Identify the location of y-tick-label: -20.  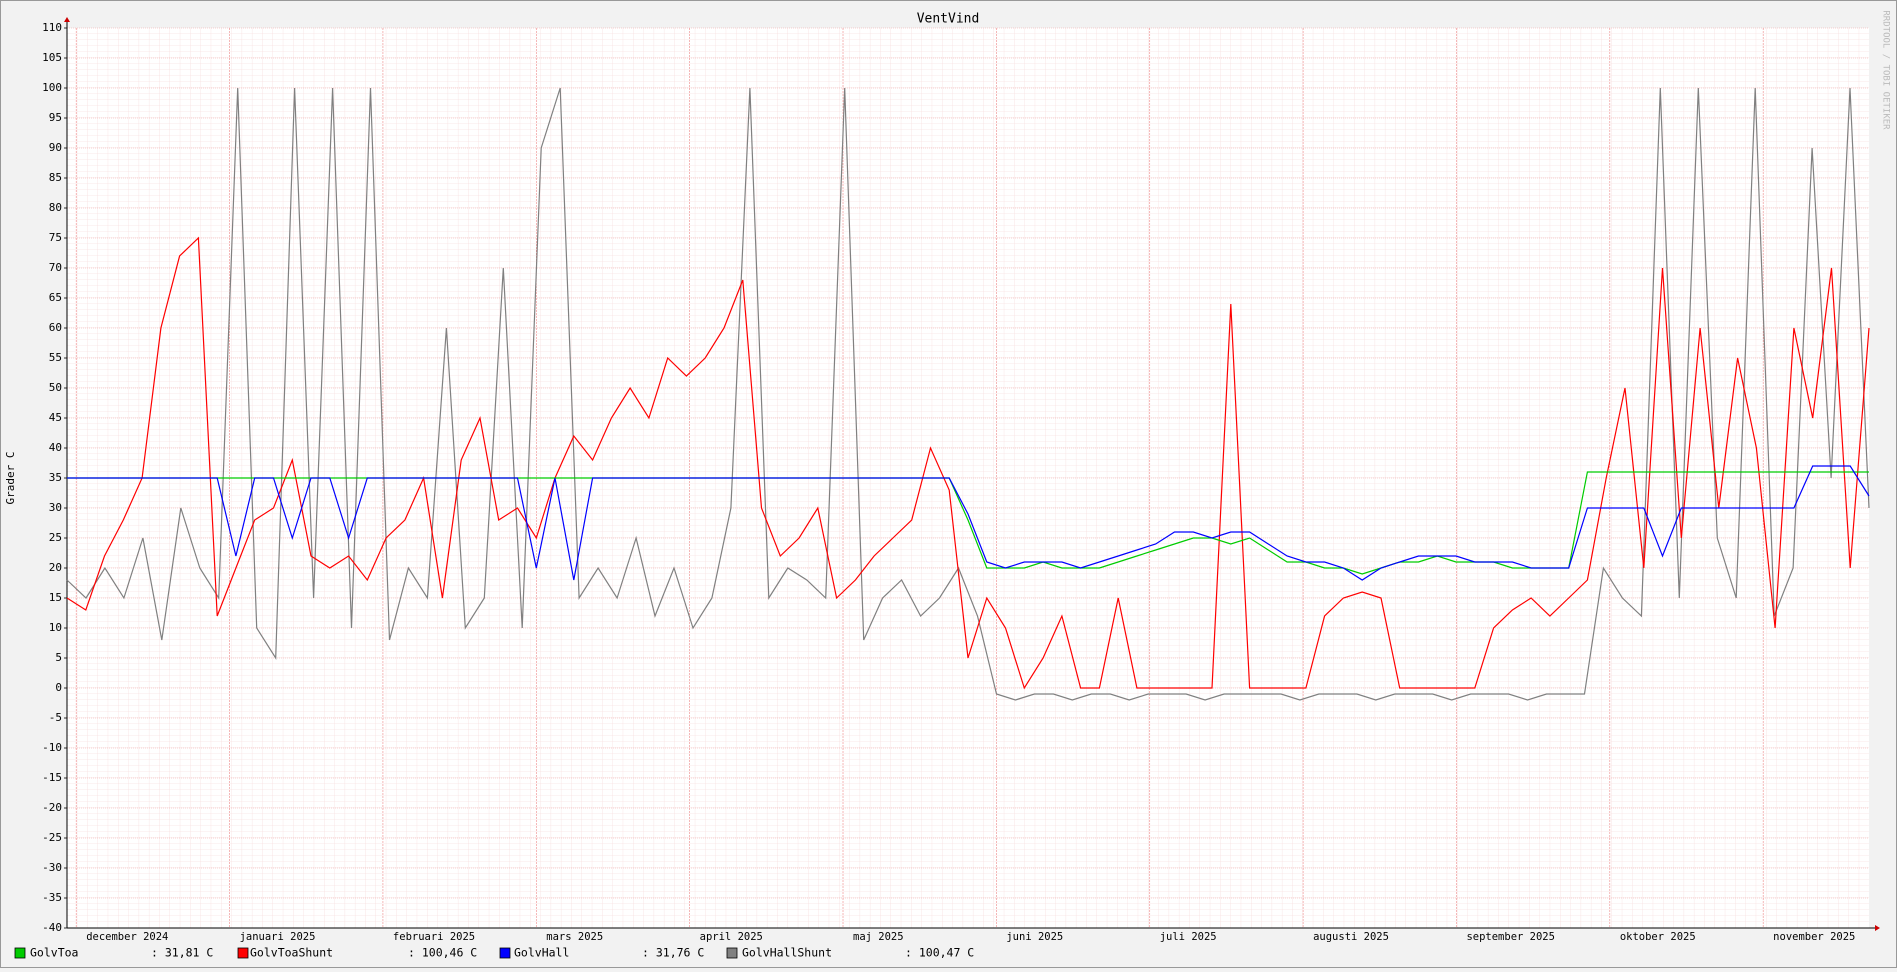
(52, 807).